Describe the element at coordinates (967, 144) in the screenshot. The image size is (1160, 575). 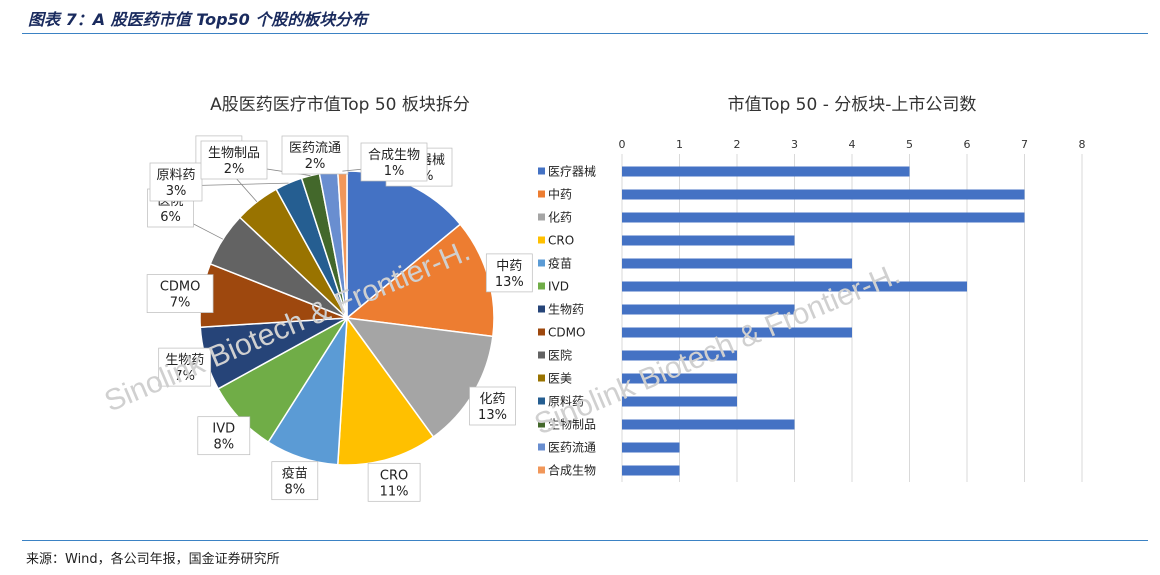
I see `bar-x-tick-6: 6` at that location.